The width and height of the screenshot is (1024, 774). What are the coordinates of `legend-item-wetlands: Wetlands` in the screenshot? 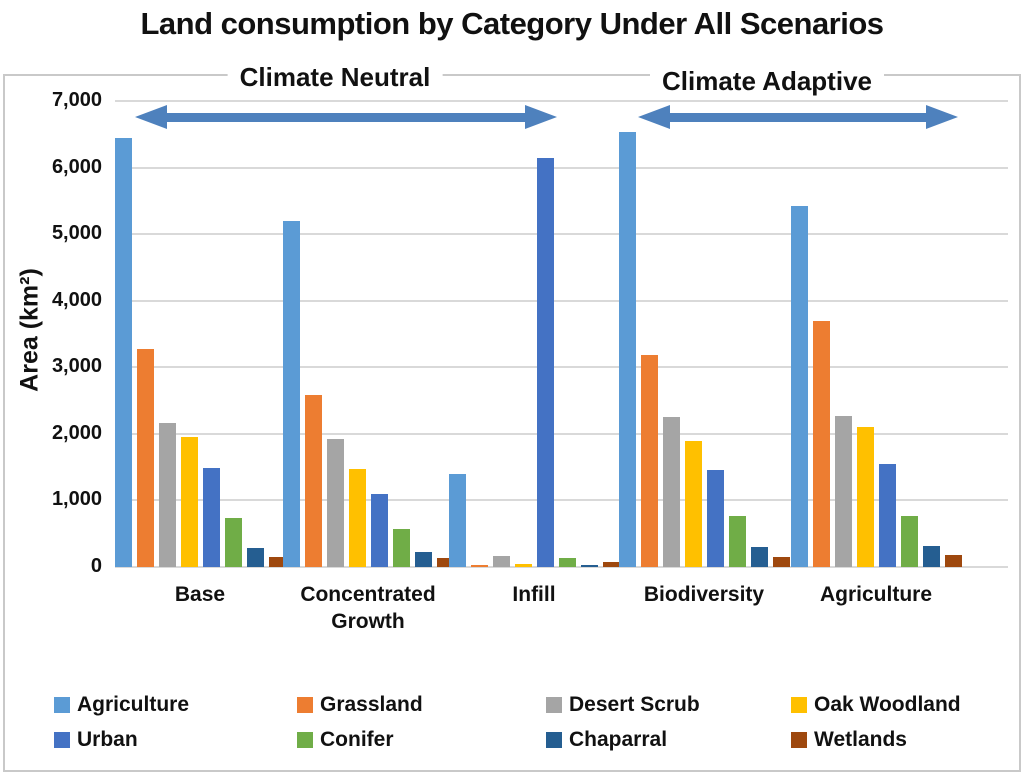 It's located at (849, 740).